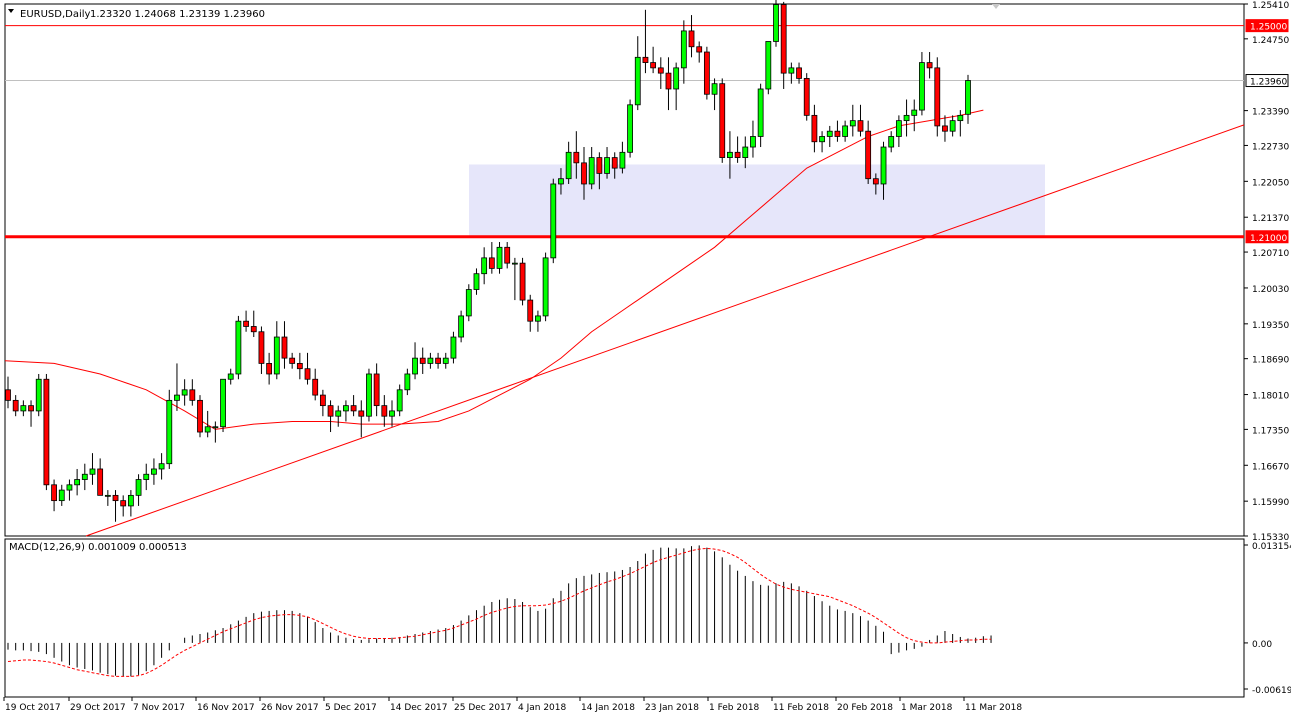  Describe the element at coordinates (1270, 431) in the screenshot. I see `price-tick-label: 1.17350` at that location.